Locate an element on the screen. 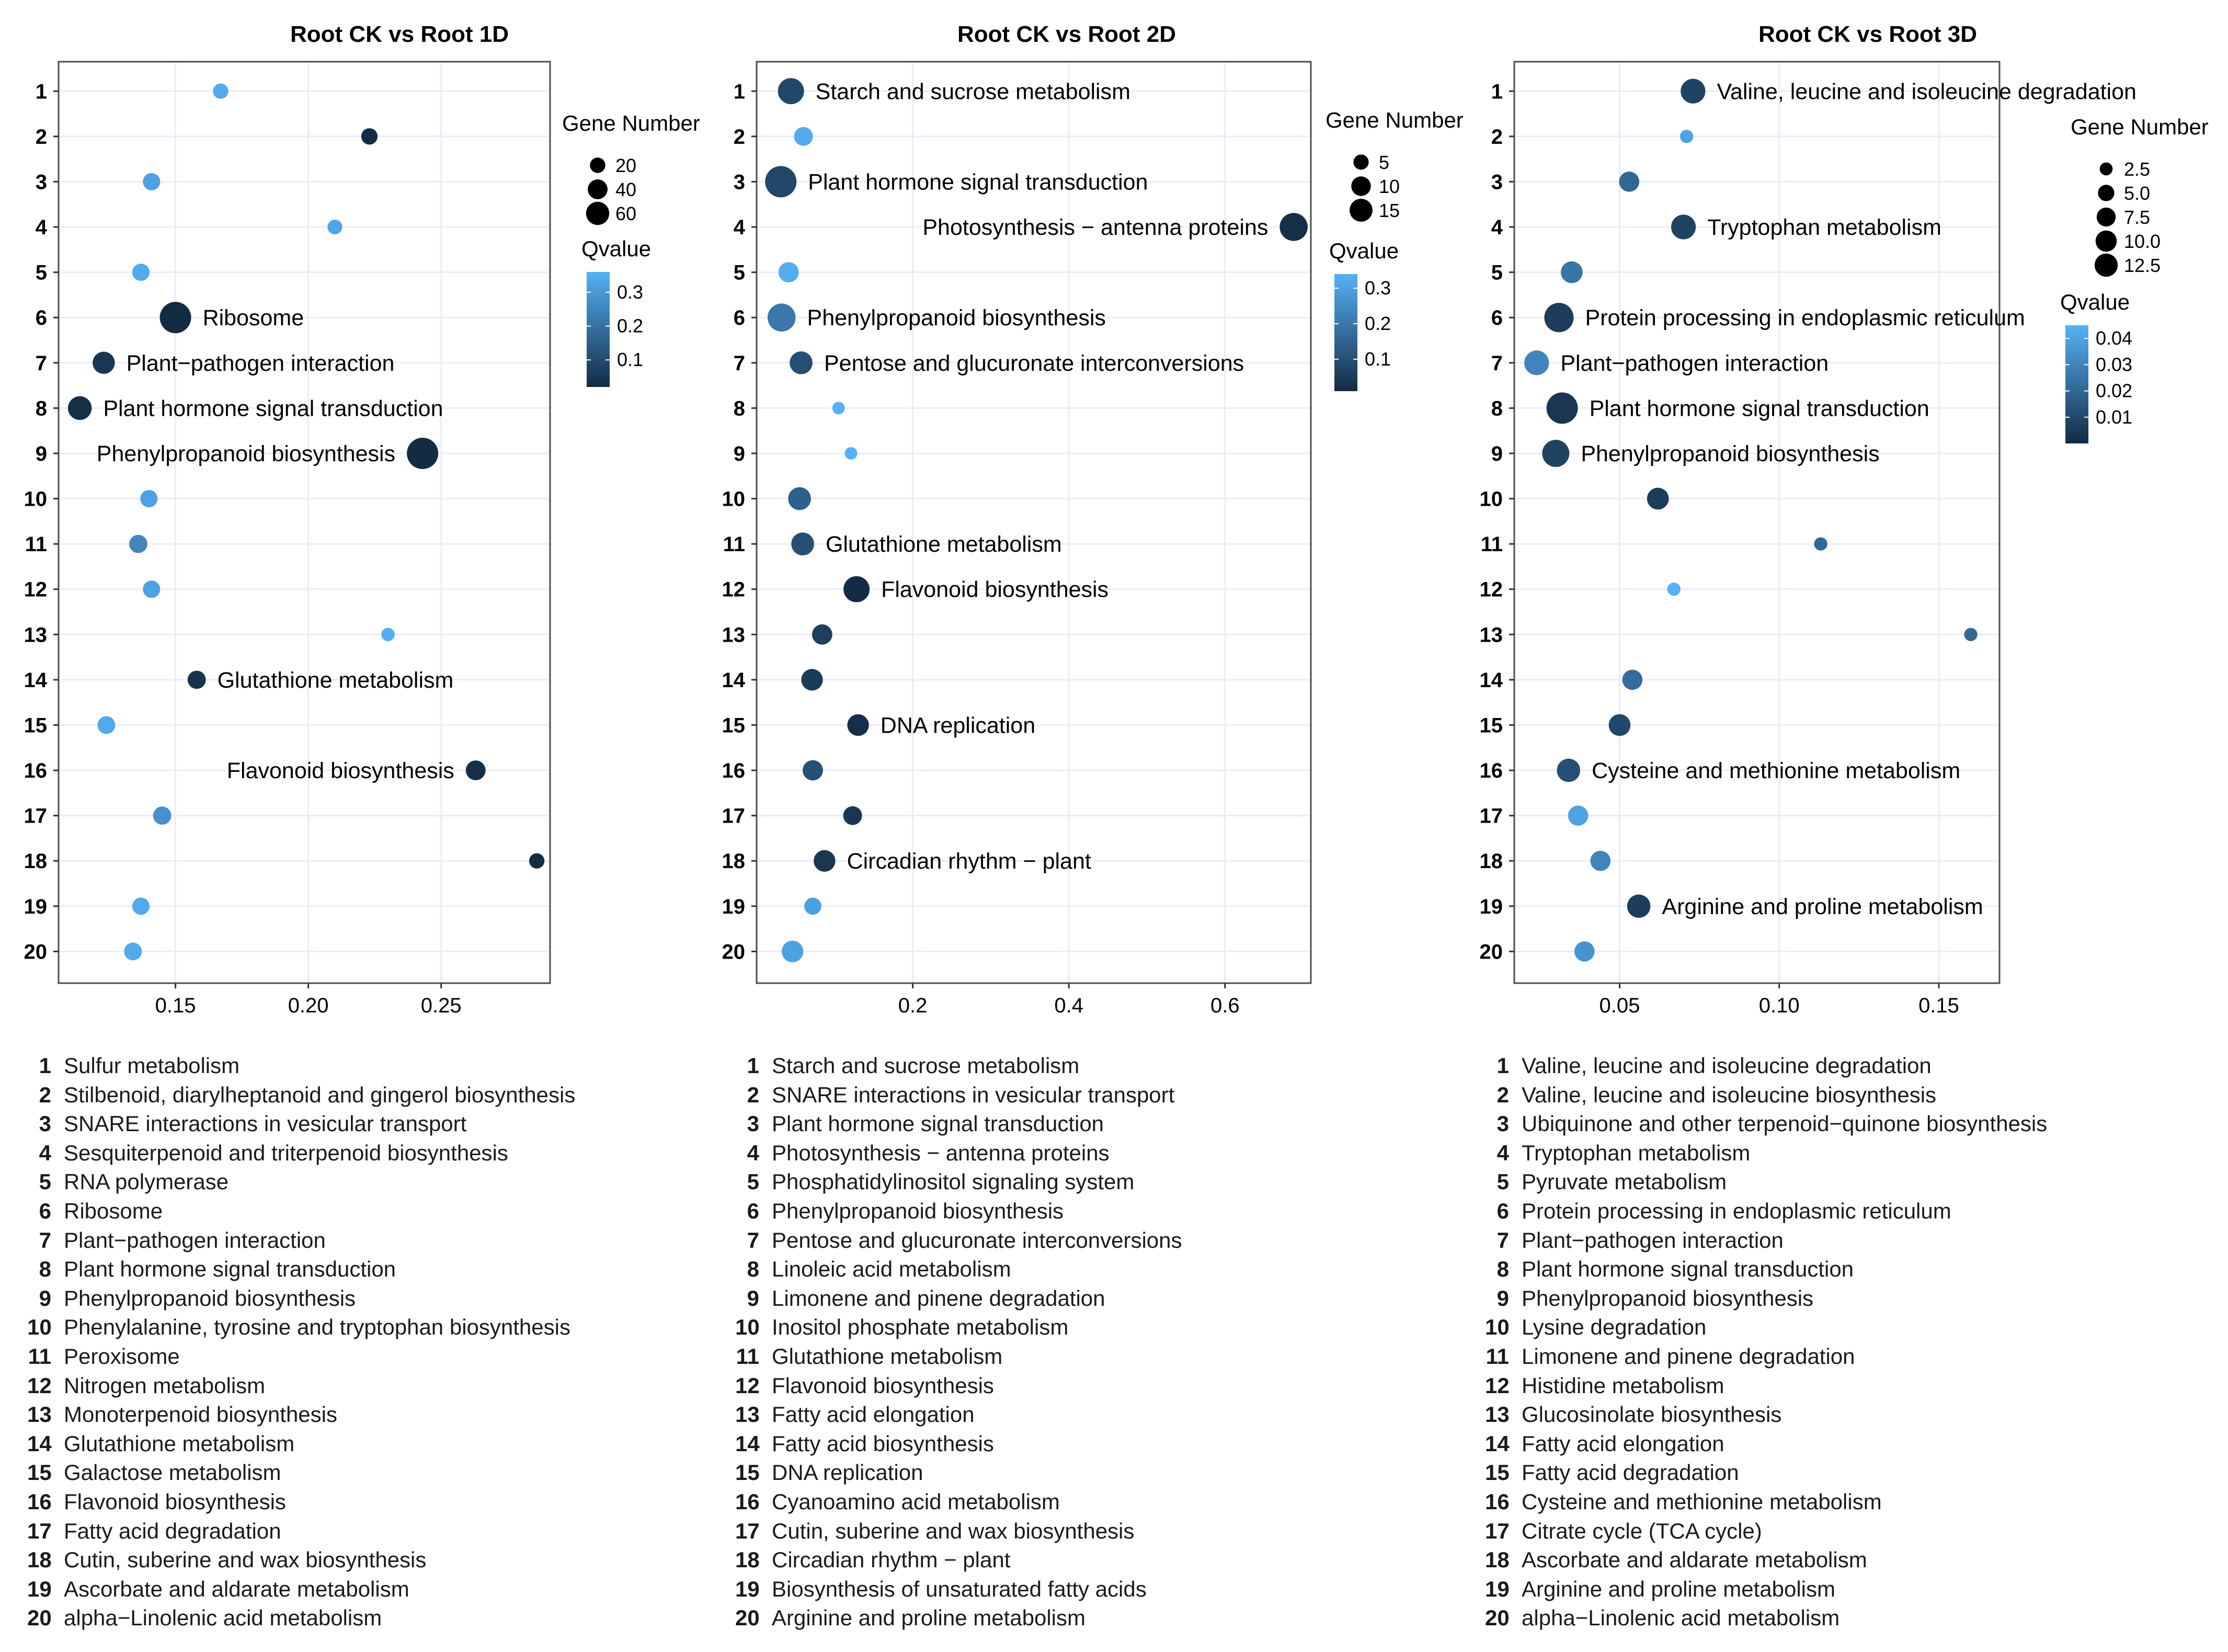  pathway-list-item: 12 Histidine metabolism is located at coordinates (1766, 1385).